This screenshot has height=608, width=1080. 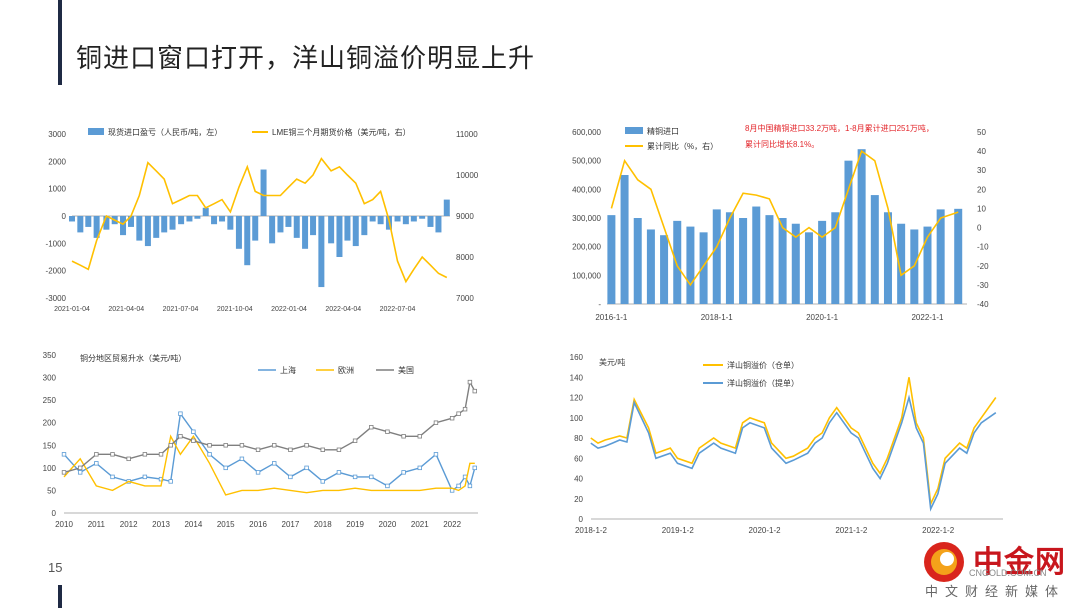 I want to click on x-tick-label: 2011, so click(x=97, y=524).